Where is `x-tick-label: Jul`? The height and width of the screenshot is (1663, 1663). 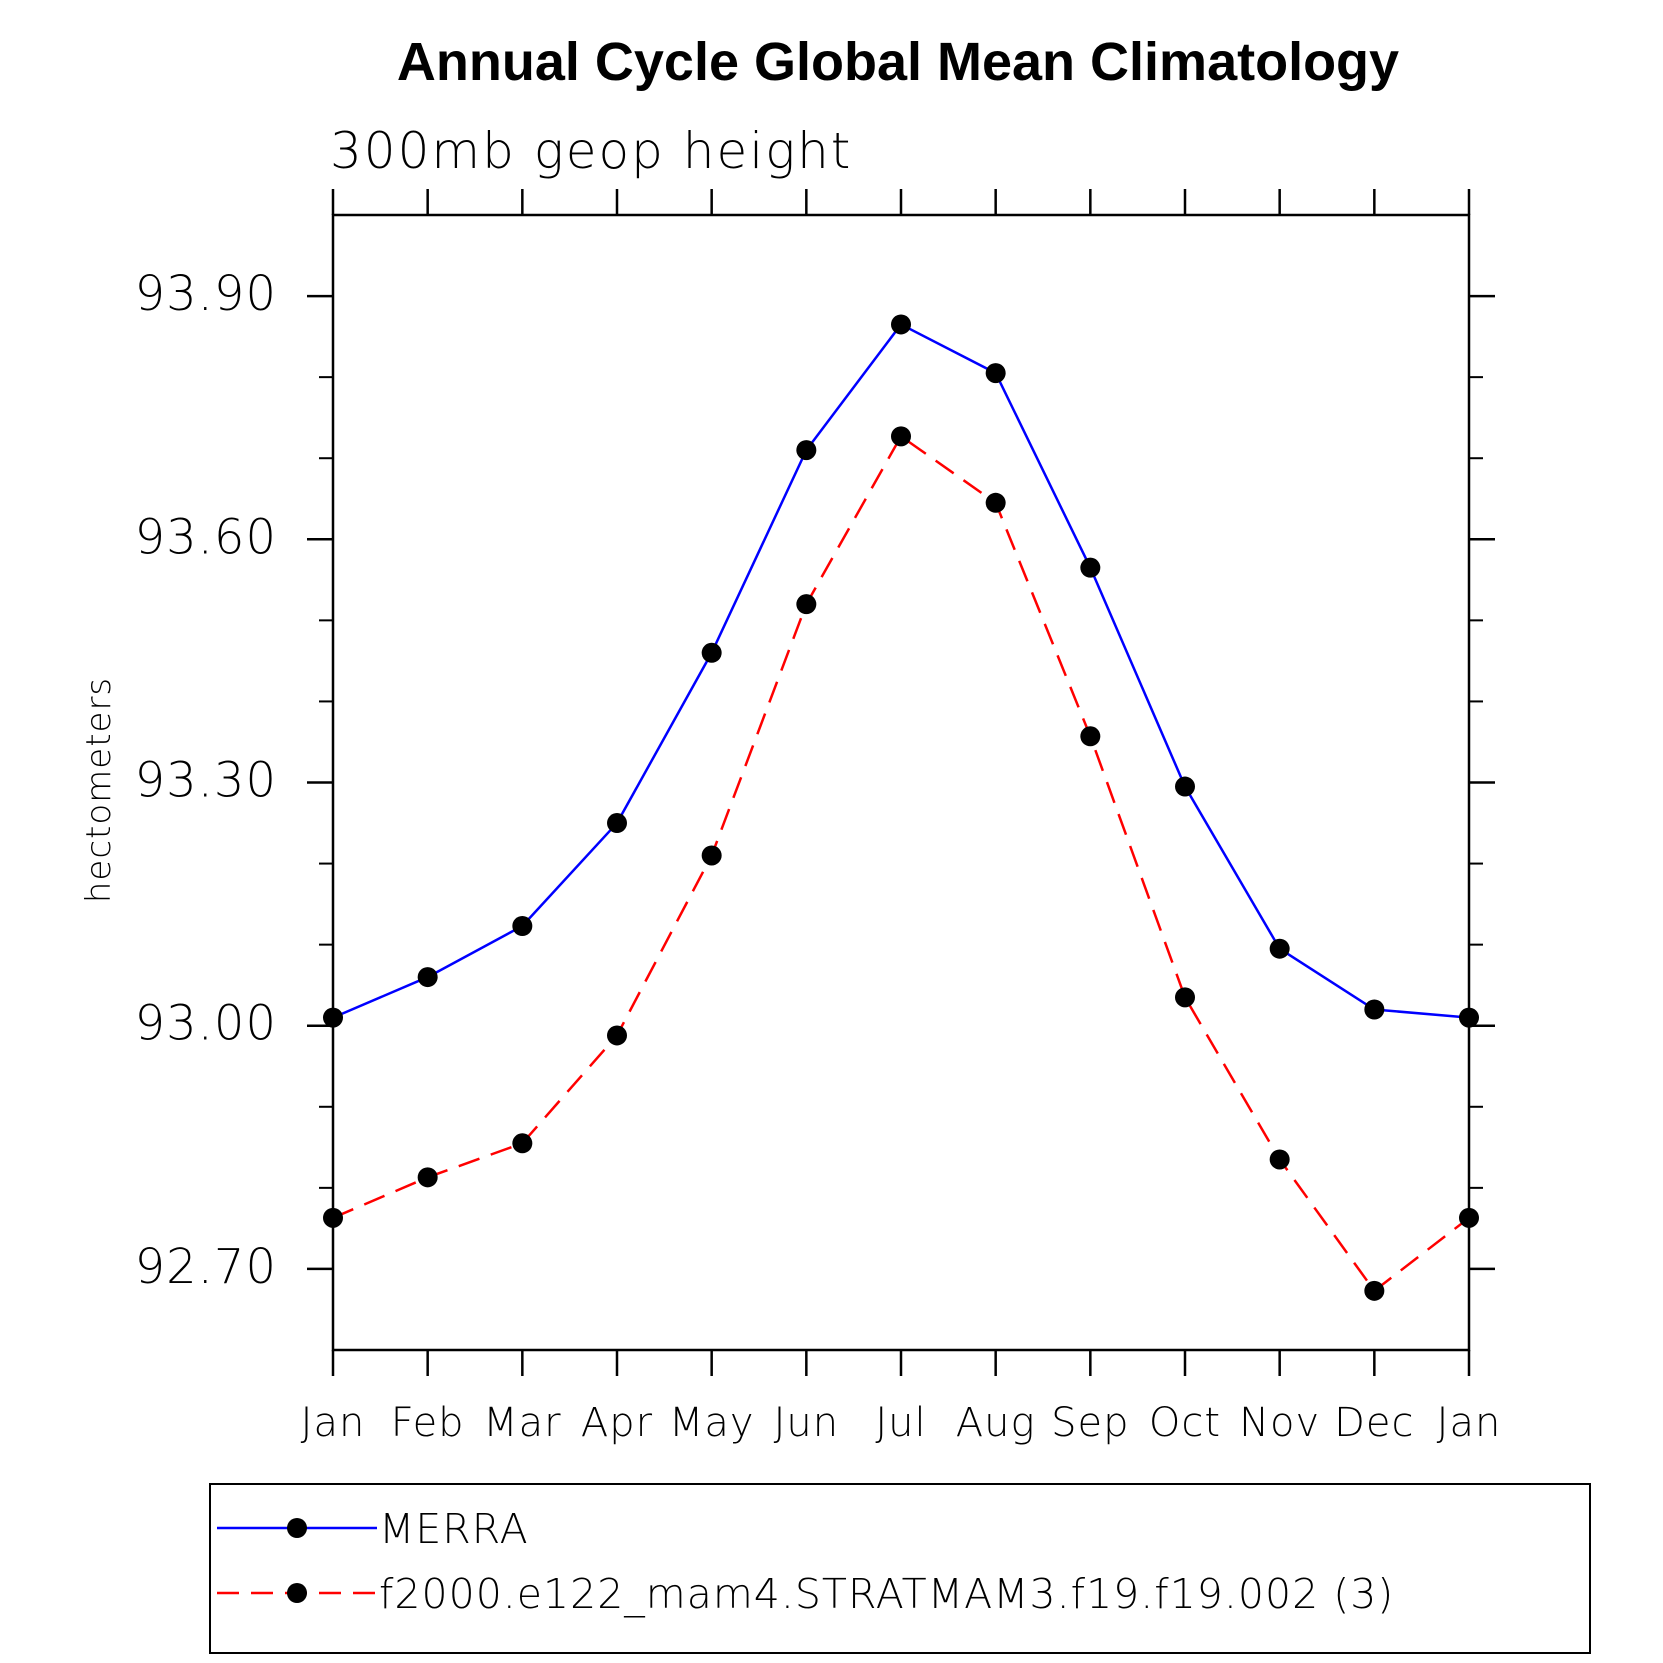
x-tick-label: Jul is located at coordinates (900, 1423).